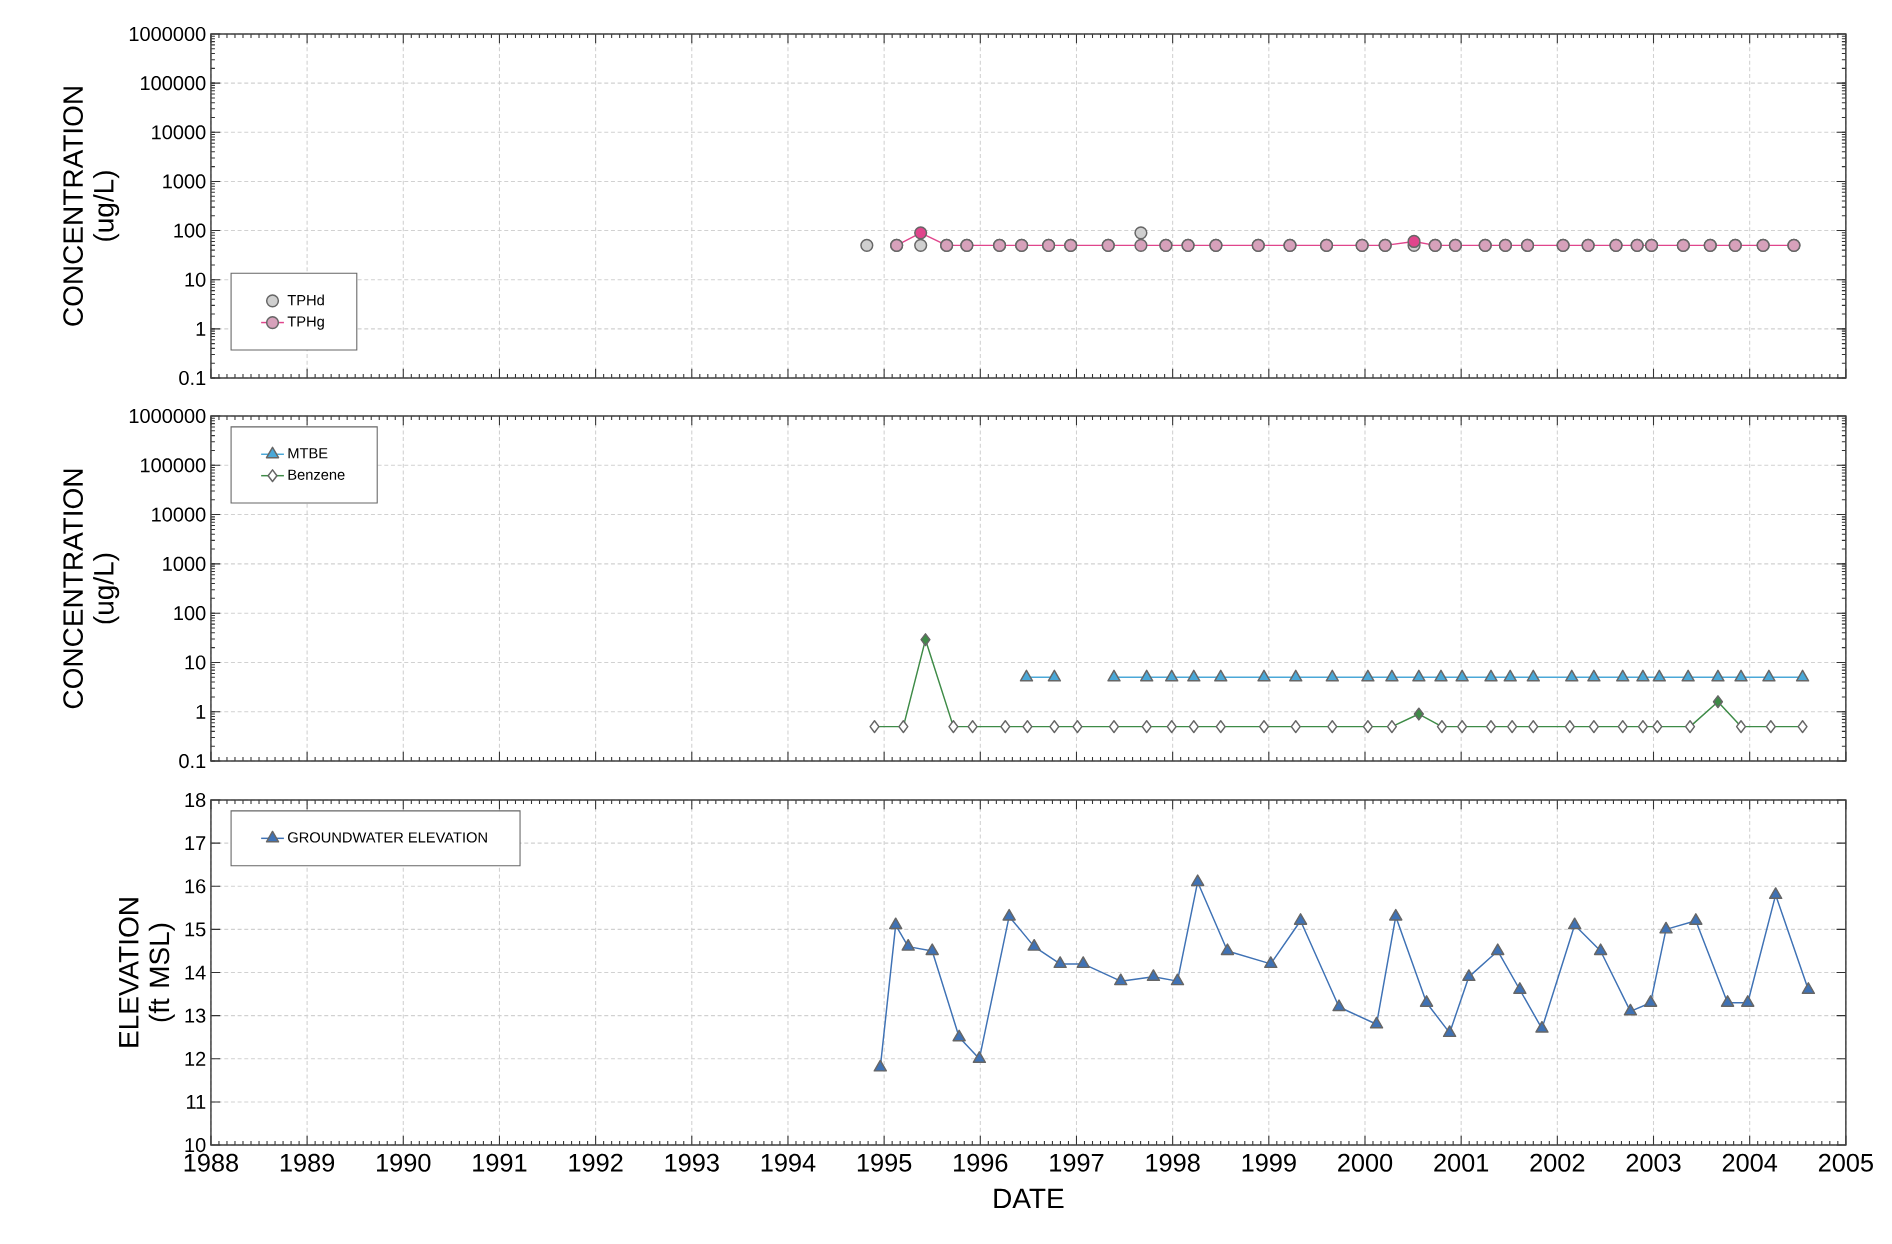 The height and width of the screenshot is (1244, 1892). Describe the element at coordinates (1077, 1162) in the screenshot. I see `x-tick-label: 1997` at that location.